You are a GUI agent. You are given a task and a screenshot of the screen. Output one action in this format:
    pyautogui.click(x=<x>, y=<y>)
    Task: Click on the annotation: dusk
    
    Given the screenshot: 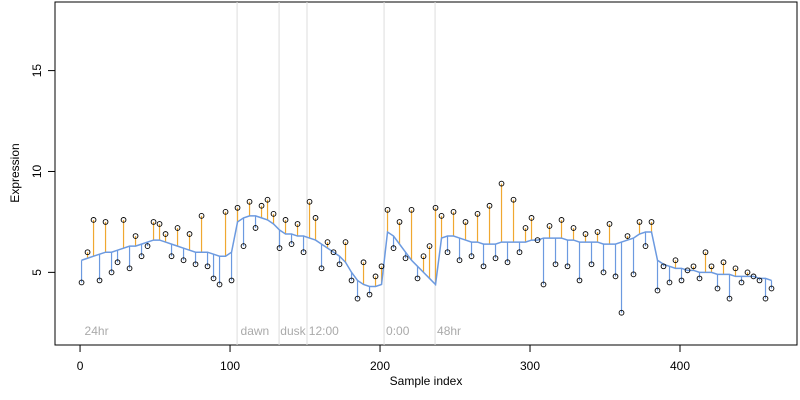 What is the action you would take?
    pyautogui.click(x=293, y=331)
    